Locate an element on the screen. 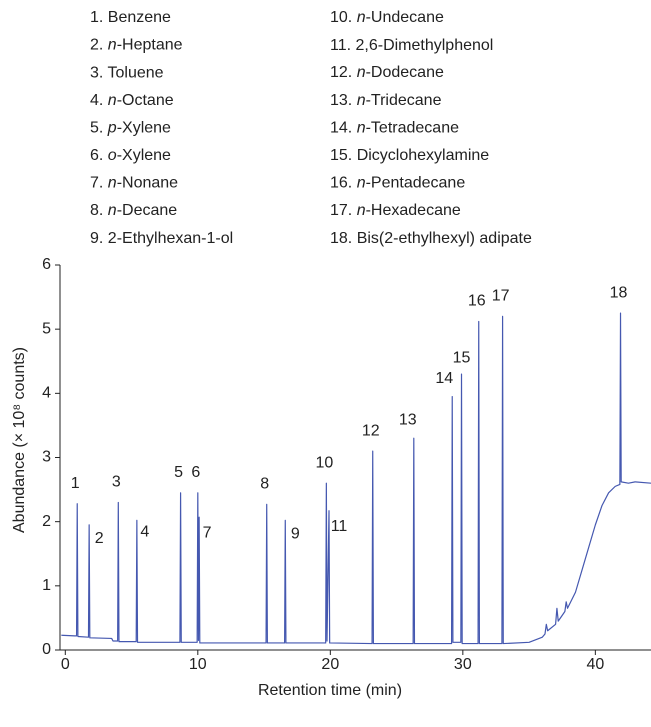 The height and width of the screenshot is (727, 651). y-tick-label: 1 is located at coordinates (46, 585).